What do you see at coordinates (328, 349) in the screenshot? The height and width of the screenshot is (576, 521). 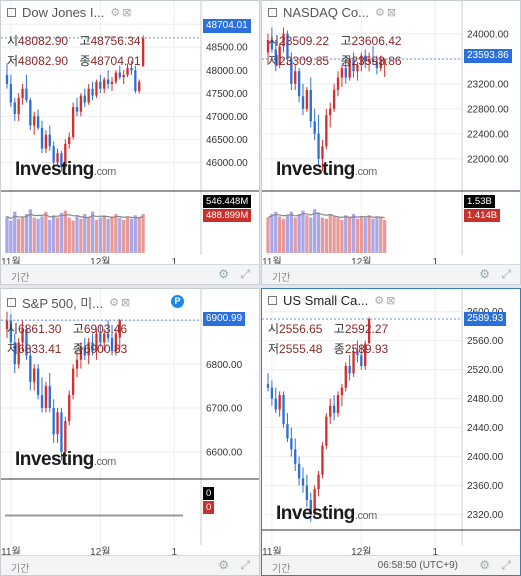 I see `ohlc-row-2: 저2555.48 종2589.93` at bounding box center [328, 349].